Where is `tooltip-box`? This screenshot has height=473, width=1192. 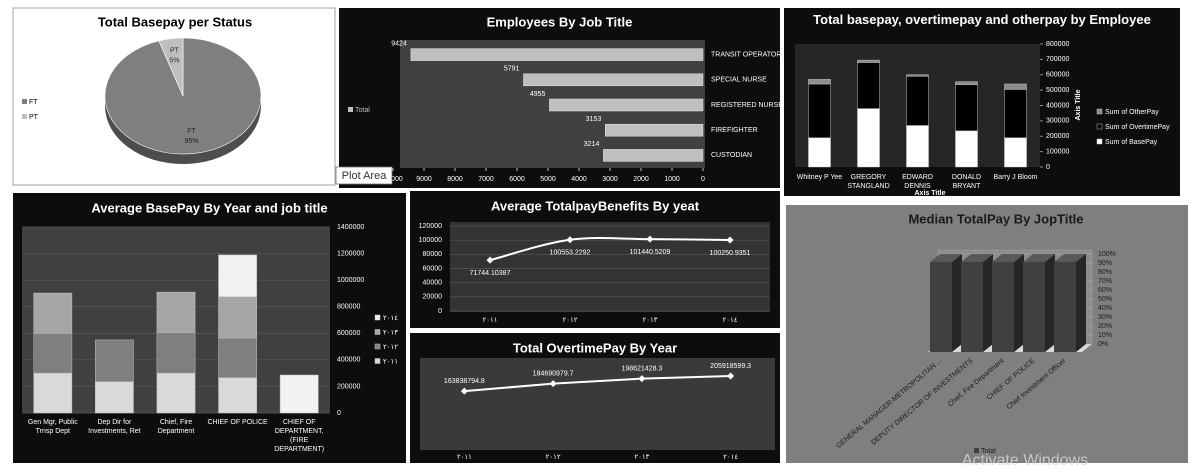 tooltip-box is located at coordinates (364, 175).